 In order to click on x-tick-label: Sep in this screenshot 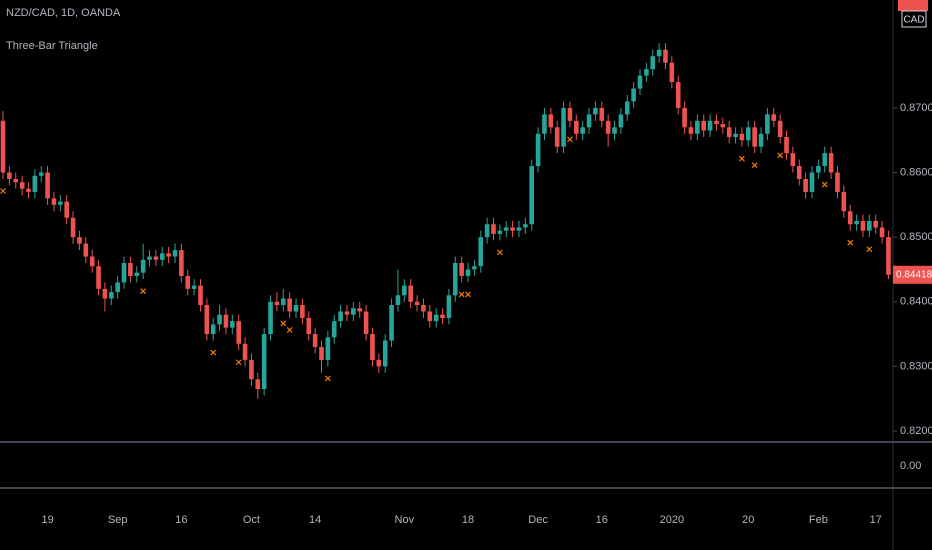, I will do `click(118, 520)`.